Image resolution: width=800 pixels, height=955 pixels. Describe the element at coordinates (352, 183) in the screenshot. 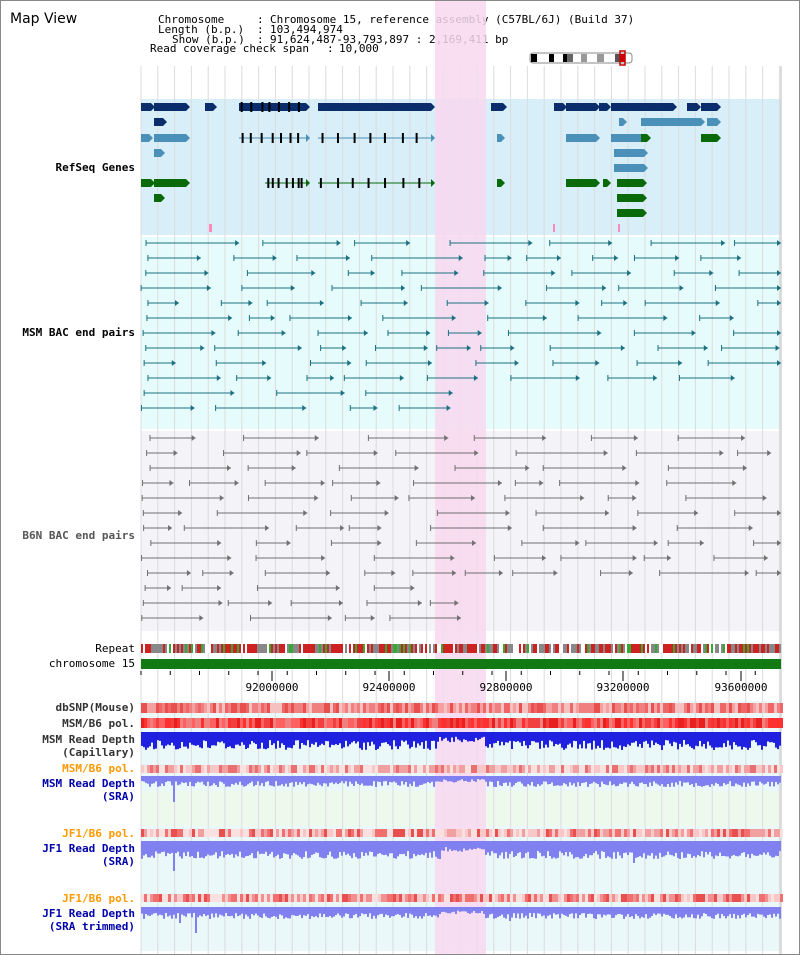

I see `exon-tick` at that location.